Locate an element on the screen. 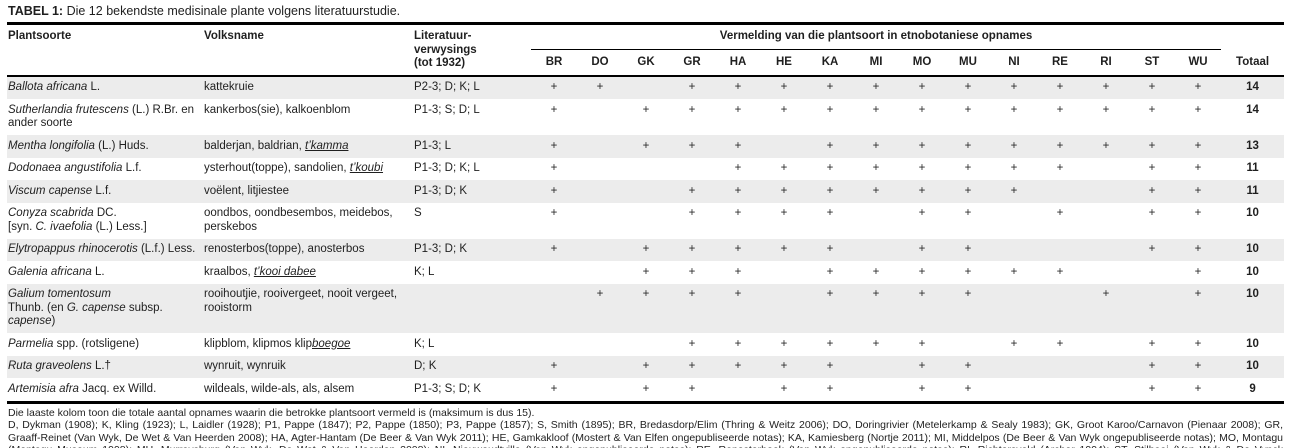  scientific-name: capense is located at coordinates (30, 321).